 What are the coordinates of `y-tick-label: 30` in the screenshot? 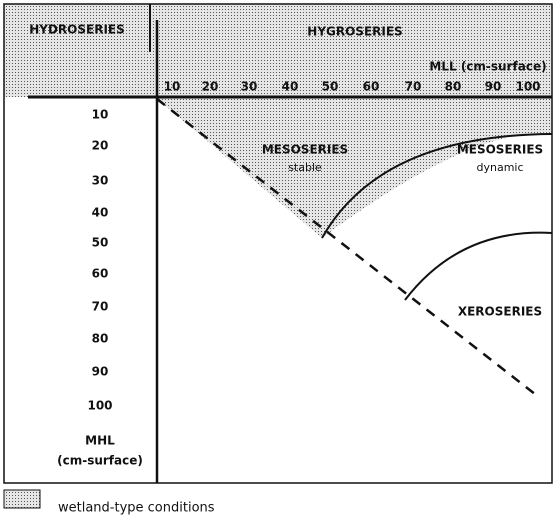 It's located at (100, 181).